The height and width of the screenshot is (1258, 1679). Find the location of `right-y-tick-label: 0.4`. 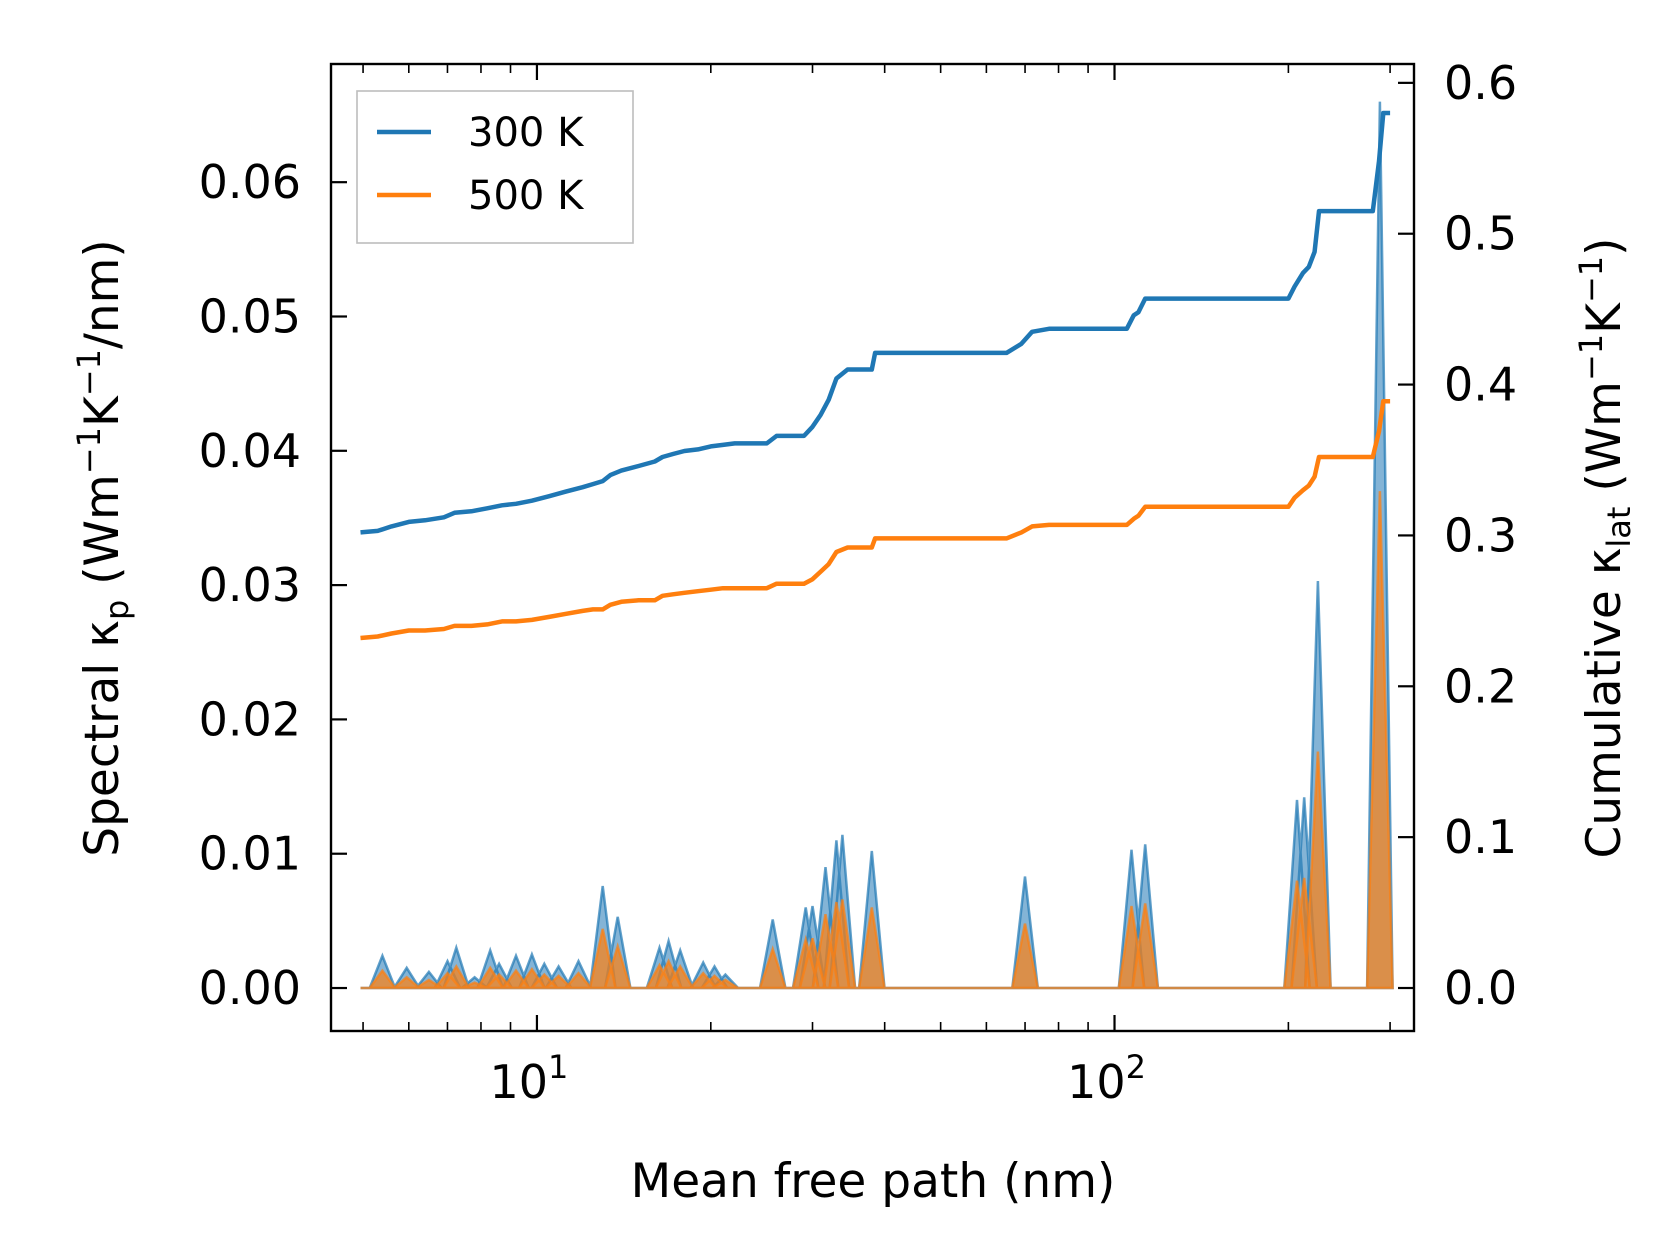

right-y-tick-label: 0.4 is located at coordinates (1480, 385).